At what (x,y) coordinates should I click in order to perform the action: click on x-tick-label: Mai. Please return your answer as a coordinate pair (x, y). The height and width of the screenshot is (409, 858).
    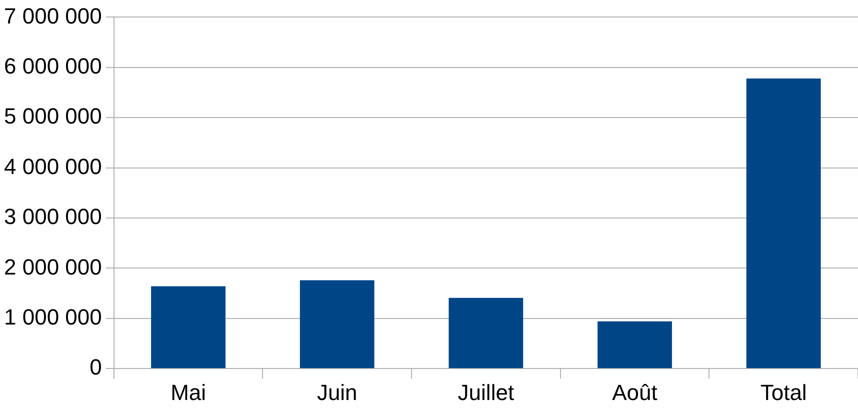
    Looking at the image, I should click on (188, 392).